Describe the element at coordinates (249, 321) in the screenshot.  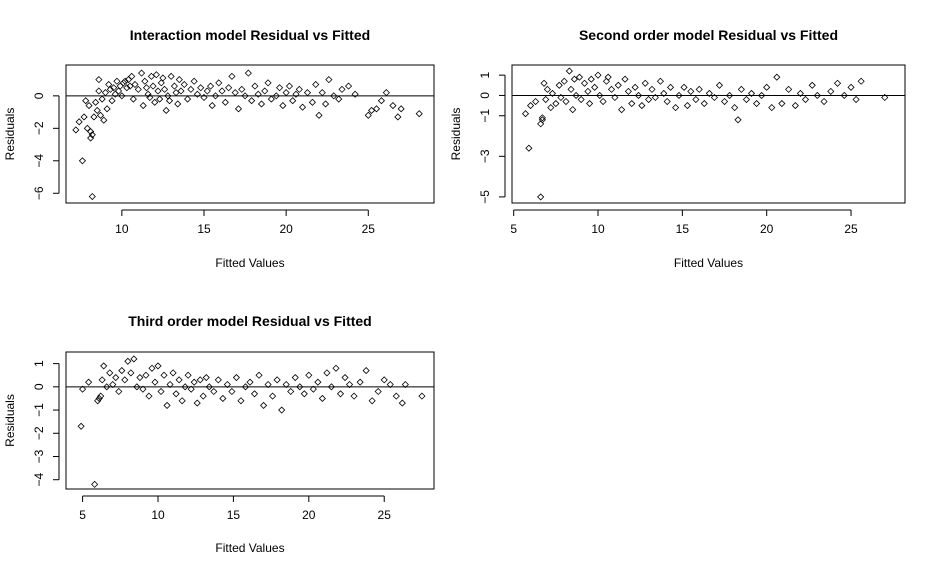
I see `chart-title: Third order model Residual vs Fitted` at that location.